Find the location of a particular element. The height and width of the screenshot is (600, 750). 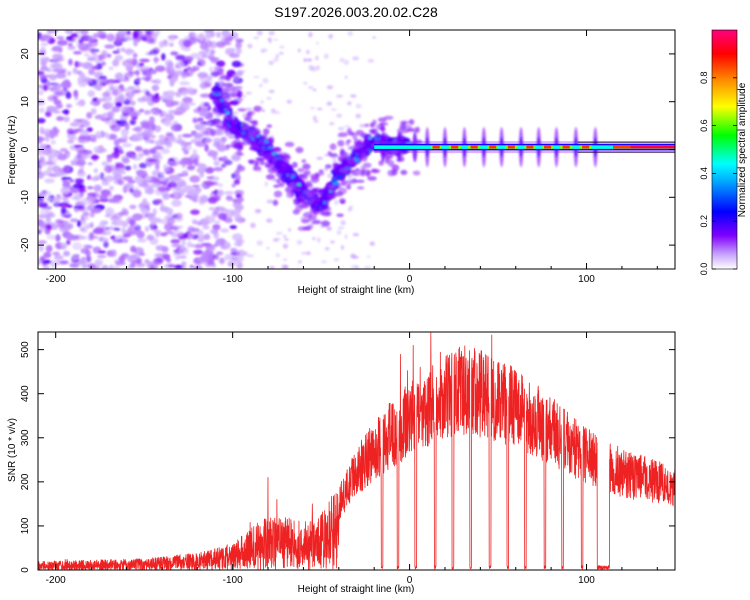

carrier-tail-core is located at coordinates (652, 147).